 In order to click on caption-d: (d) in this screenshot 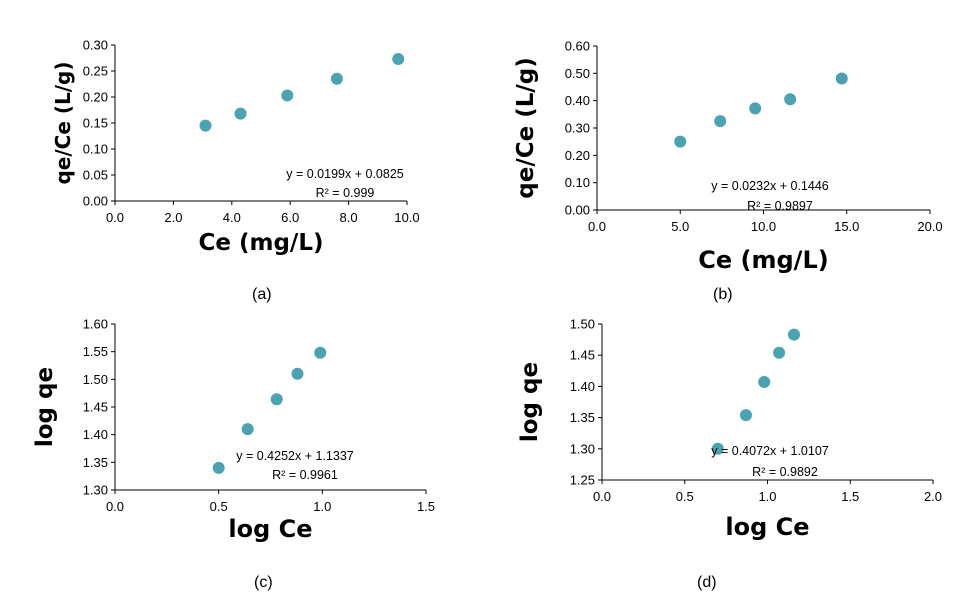, I will do `click(707, 582)`.